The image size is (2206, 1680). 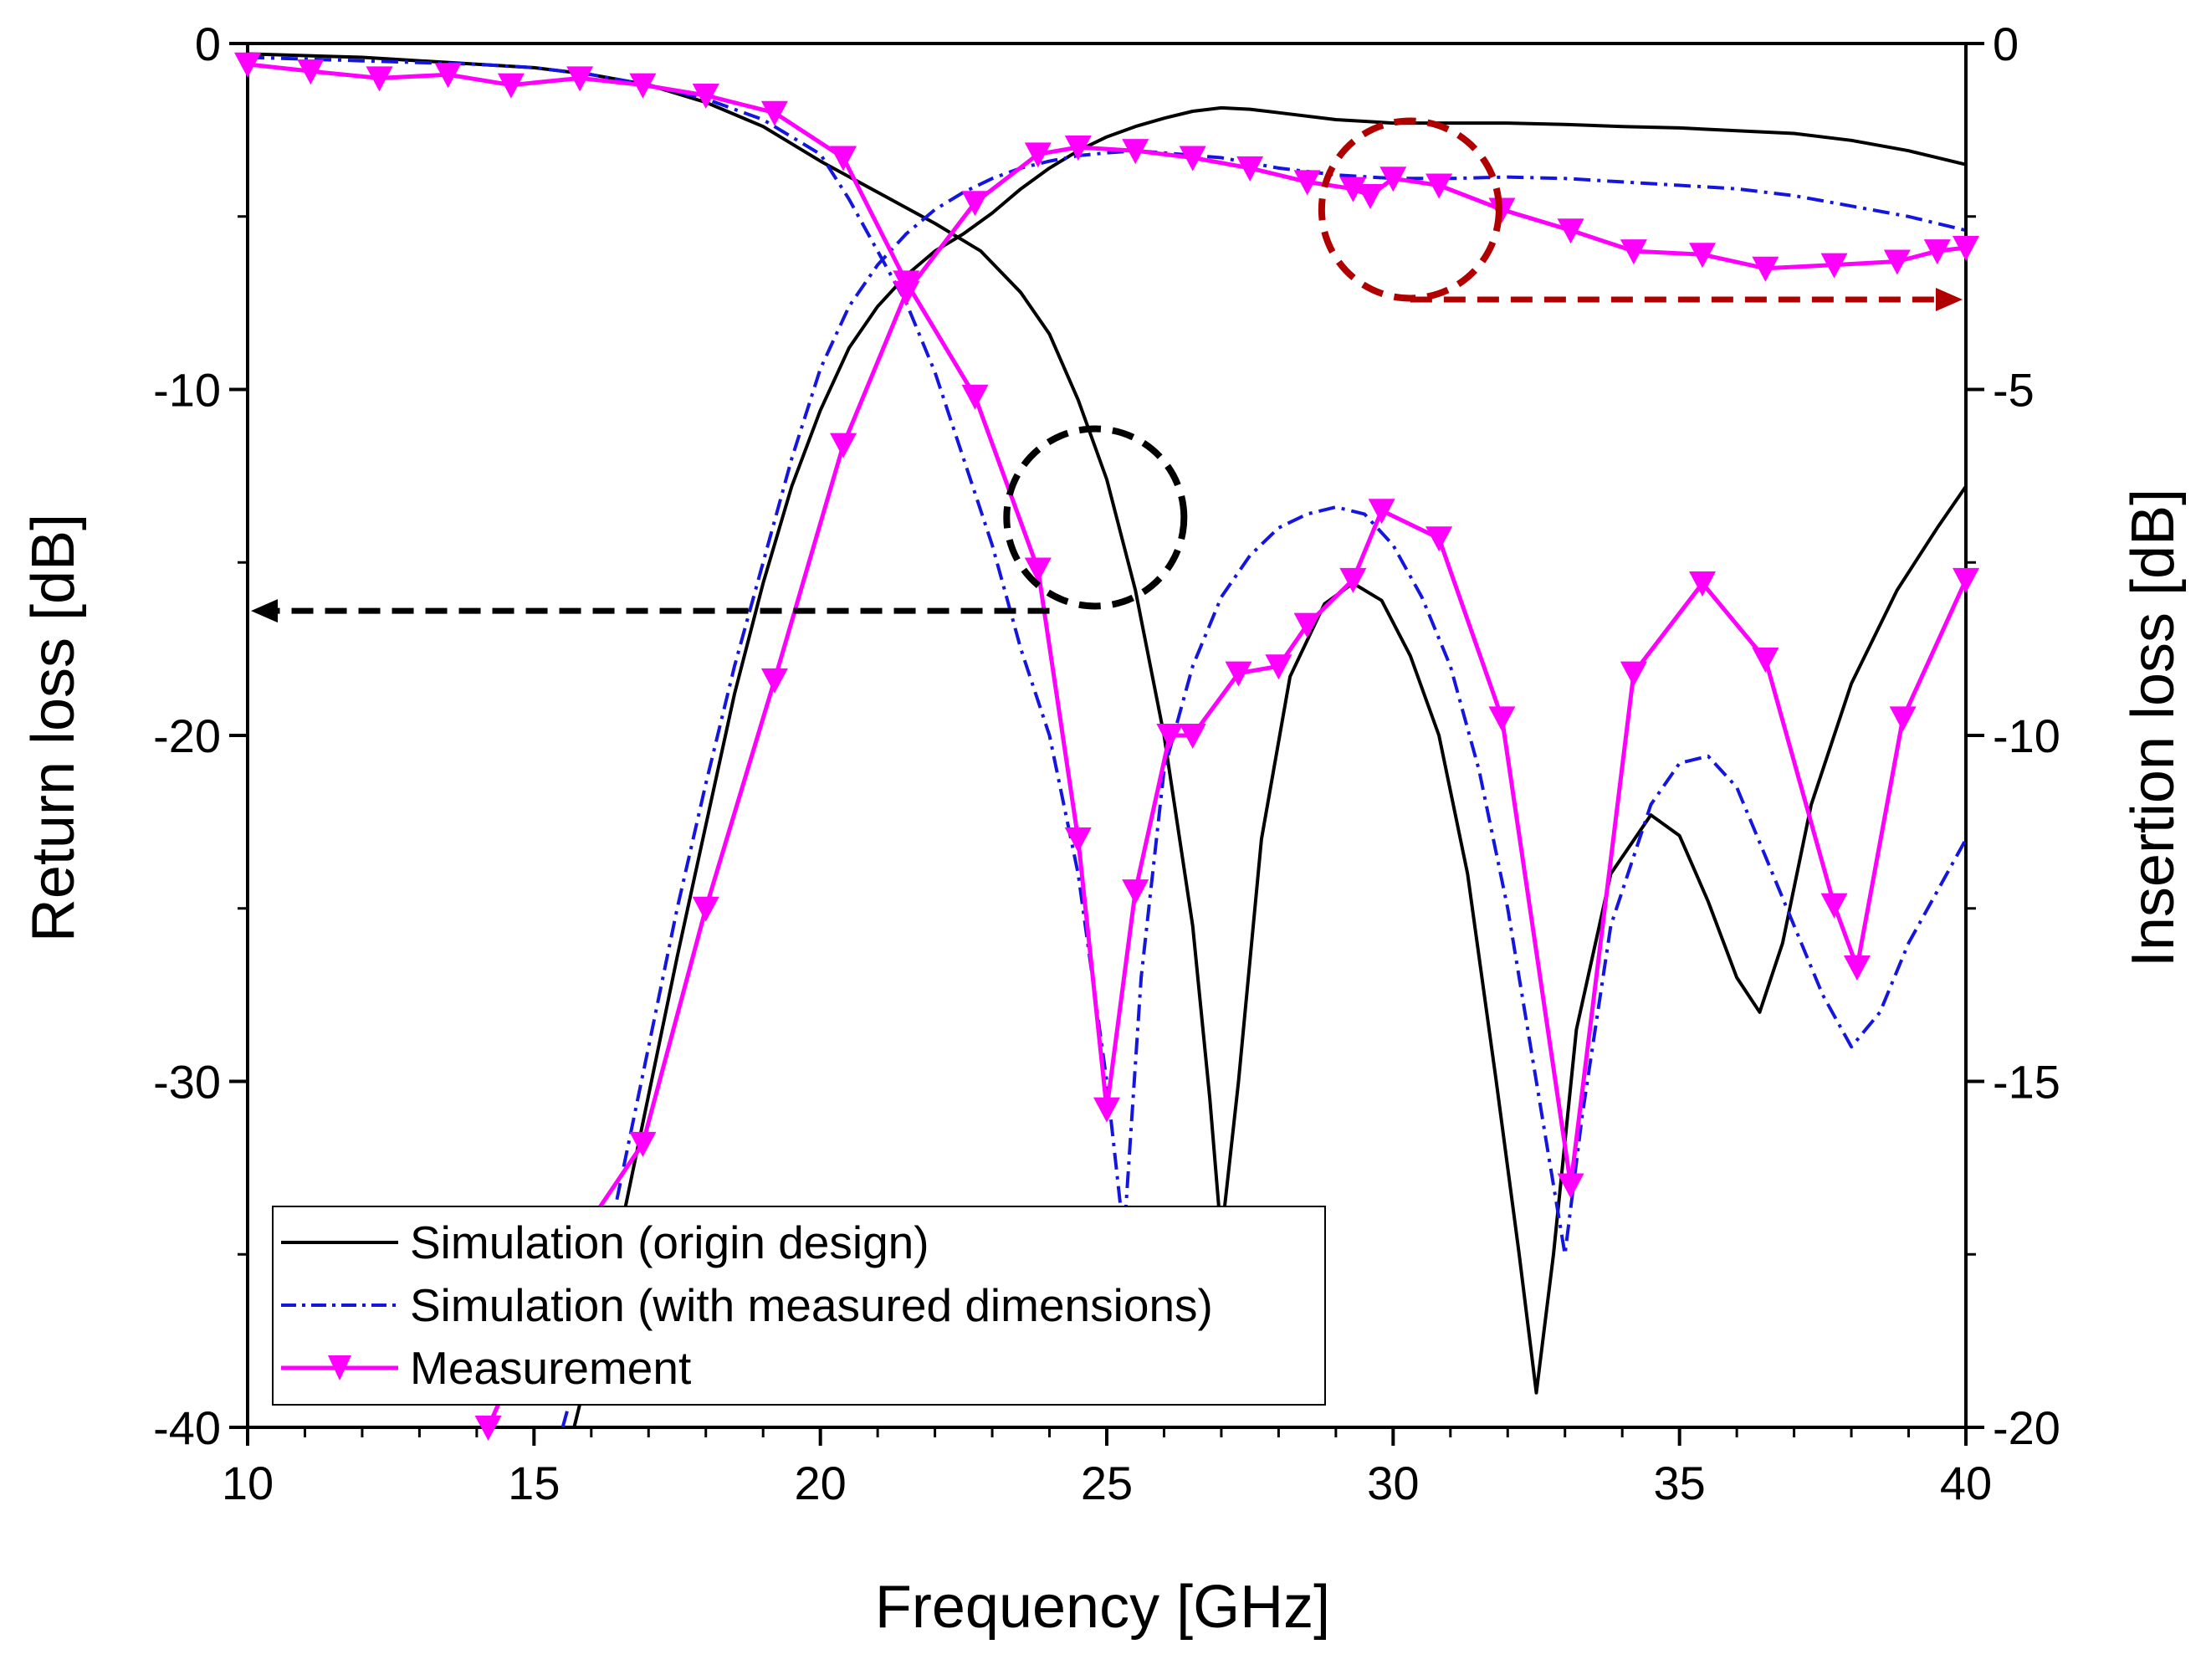 What do you see at coordinates (1095, 517) in the screenshot?
I see `annotation-circle-return-loss` at bounding box center [1095, 517].